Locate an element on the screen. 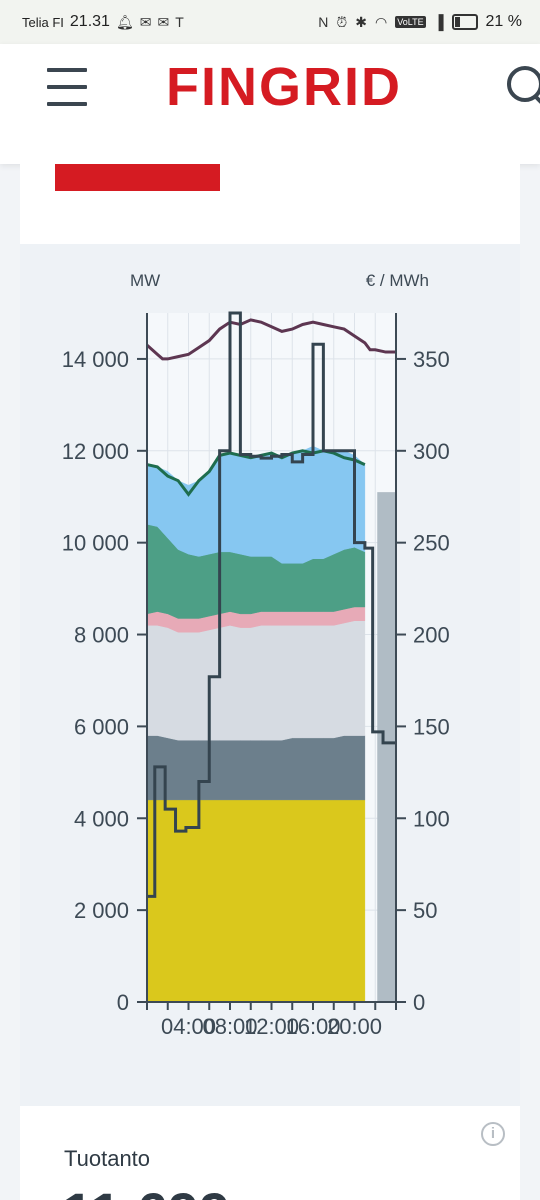  signal-icon: ▐ is located at coordinates (438, 22).